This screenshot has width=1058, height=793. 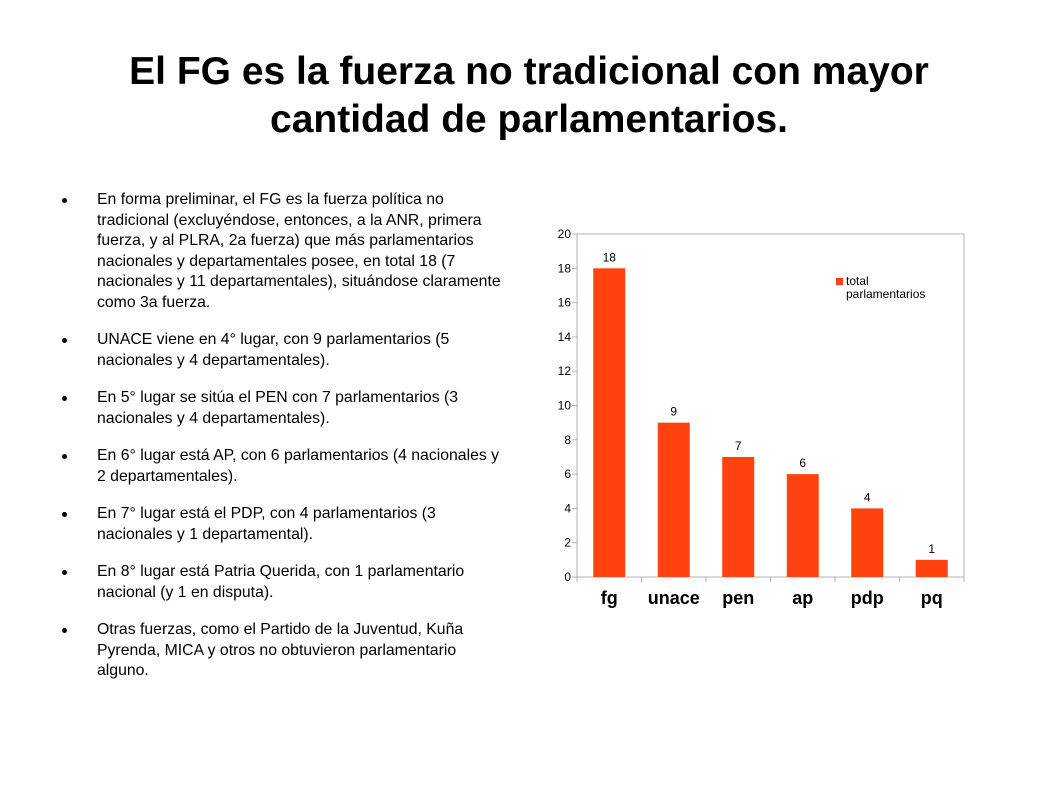 I want to click on slide-title-line-2: cantidad de parlamentarios., so click(x=529, y=119).